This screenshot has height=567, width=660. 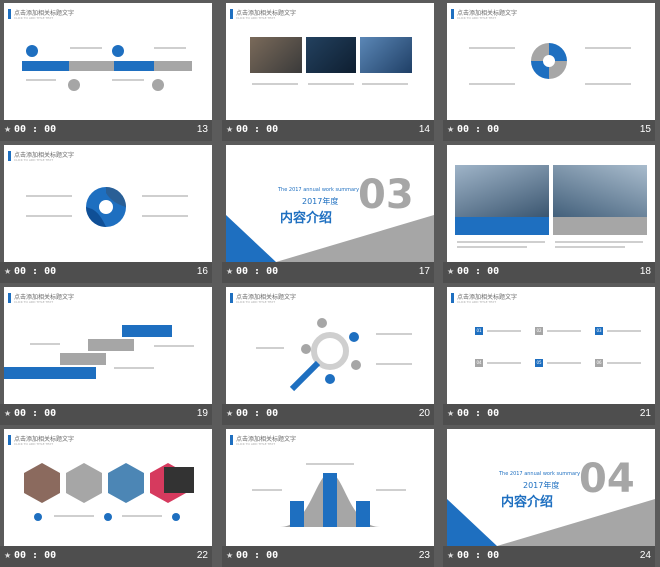 I want to click on photo, so click(x=331, y=55).